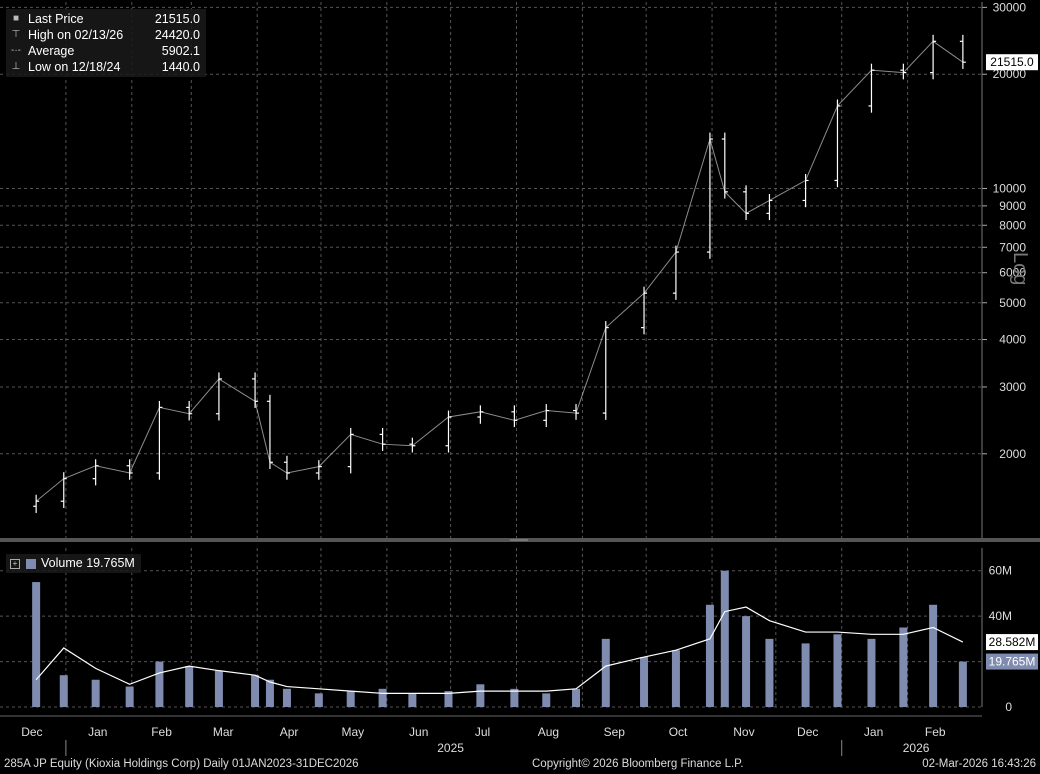 This screenshot has width=1040, height=774. I want to click on price-tick-label: 2000, so click(1012, 454).